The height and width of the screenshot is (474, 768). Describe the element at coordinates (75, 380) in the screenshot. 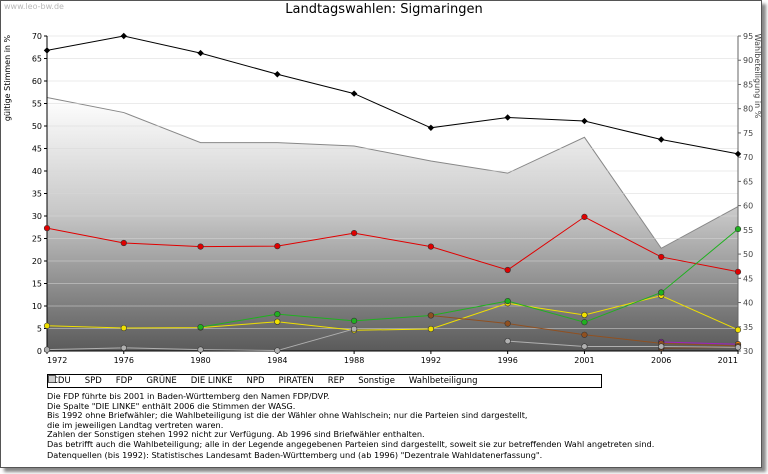

I see `legend-item: SPD` at that location.